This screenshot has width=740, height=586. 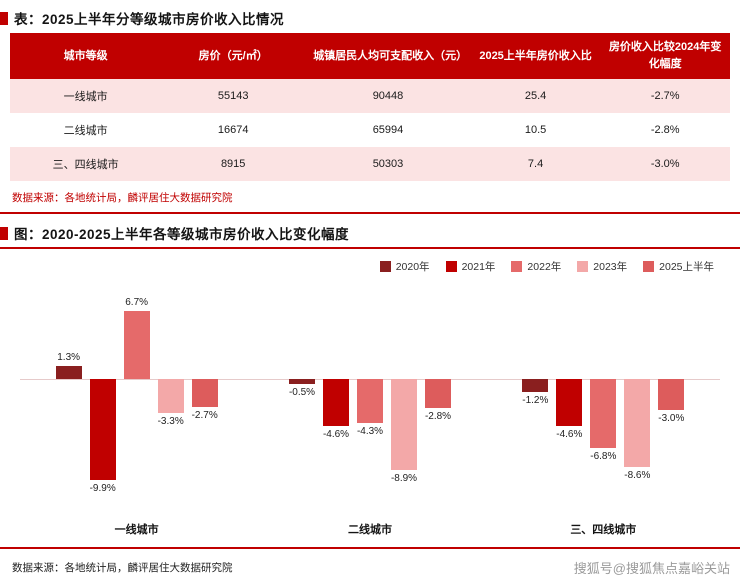 What do you see at coordinates (544, 267) in the screenshot?
I see `legend-label: 2022年` at bounding box center [544, 267].